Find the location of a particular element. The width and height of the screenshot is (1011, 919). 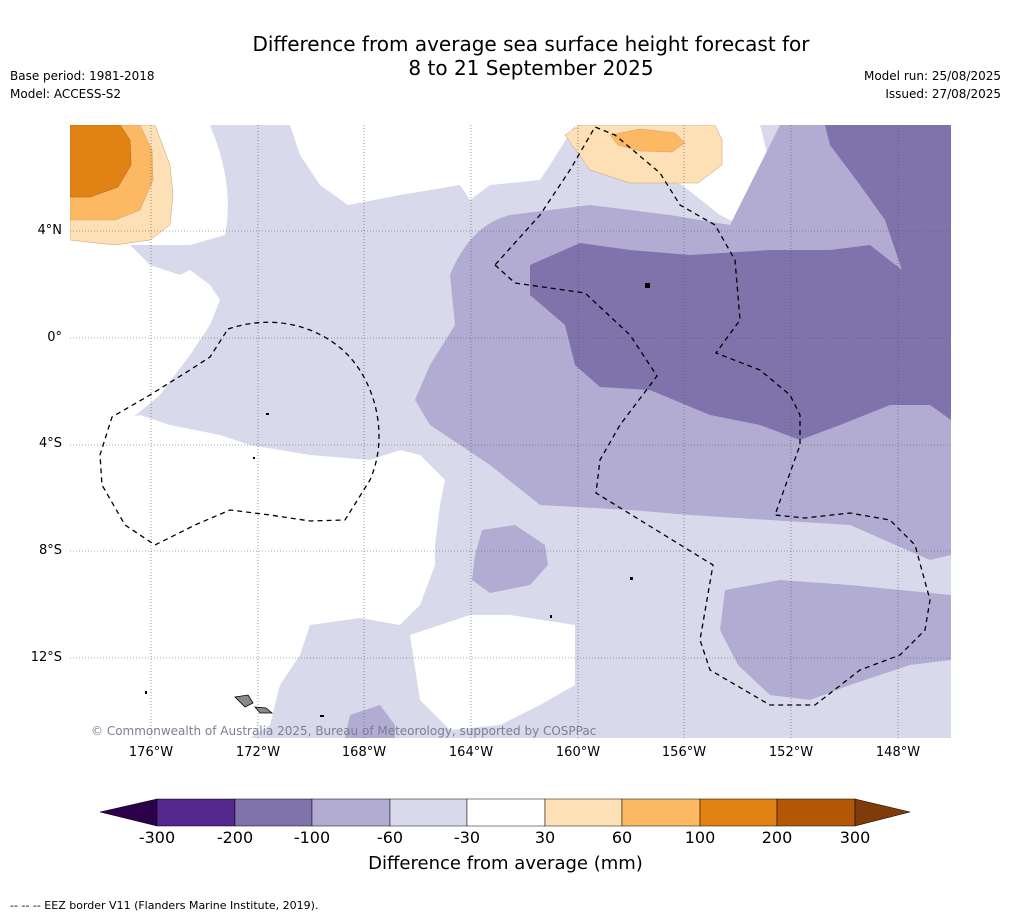

model-run-date: Model run: 25/08/2025 is located at coordinates (932, 76).